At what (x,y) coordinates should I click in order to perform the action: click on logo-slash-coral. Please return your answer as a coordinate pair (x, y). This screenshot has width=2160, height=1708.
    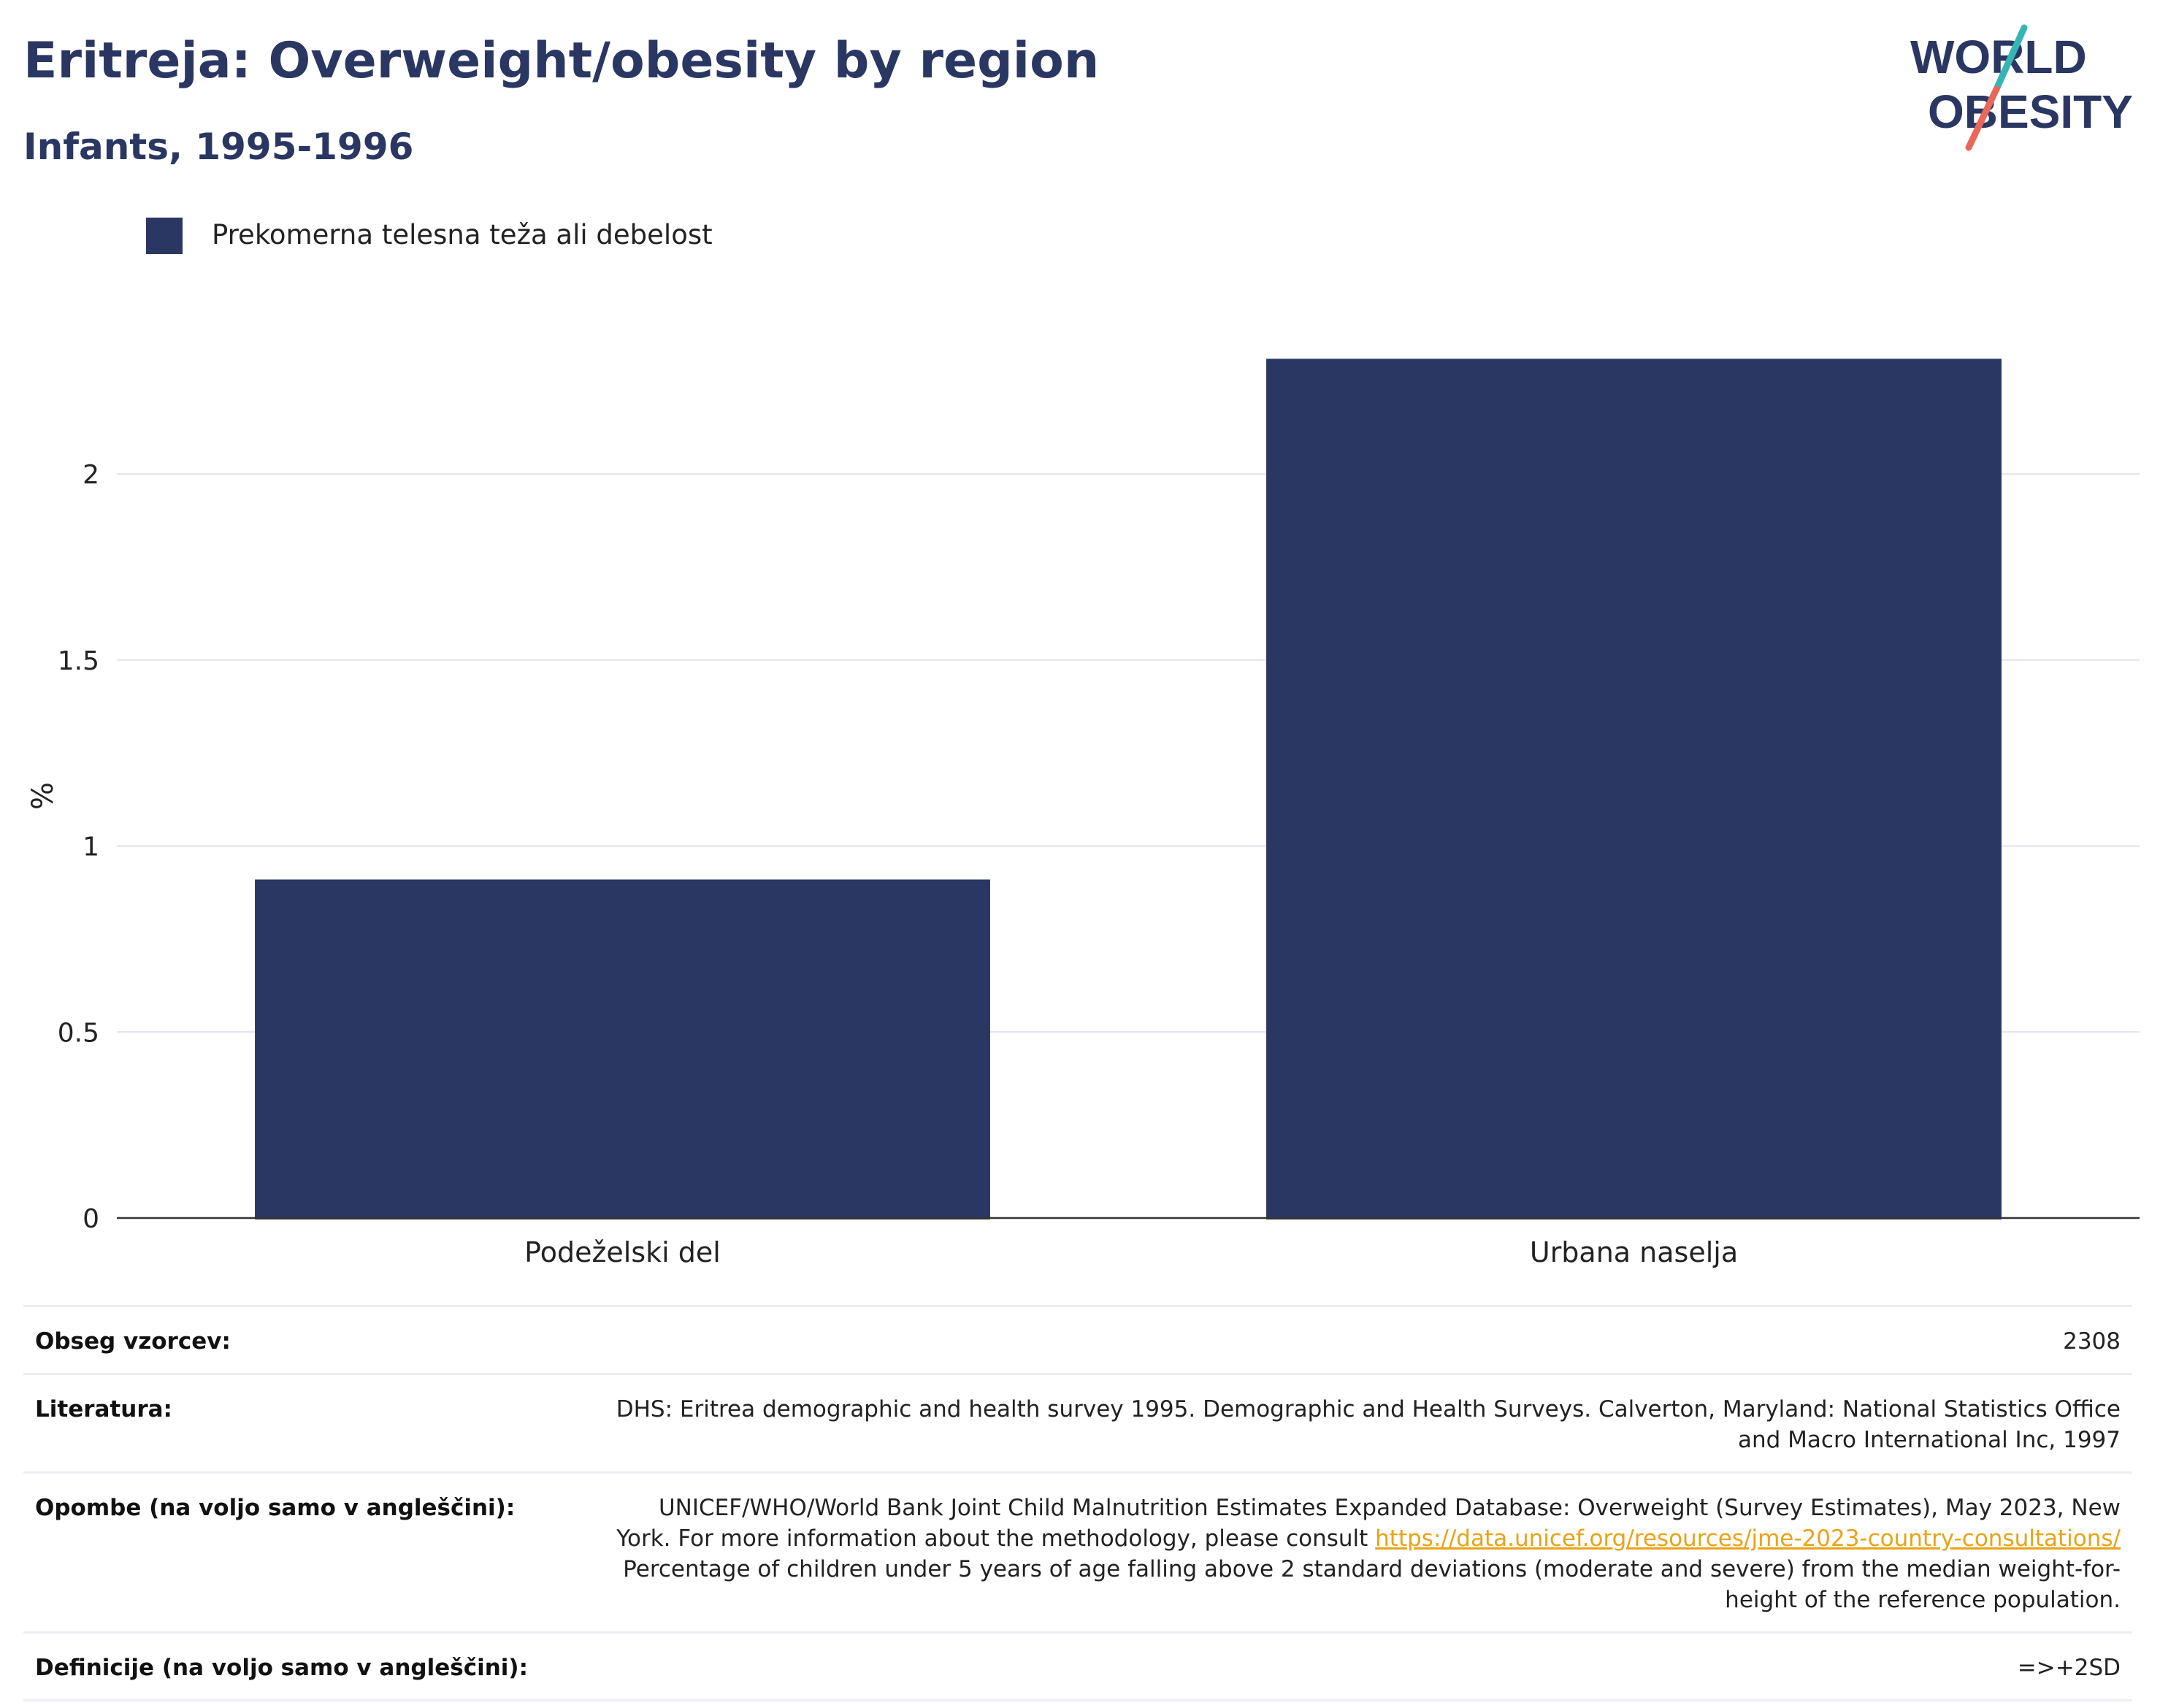
    Looking at the image, I should click on (1983, 118).